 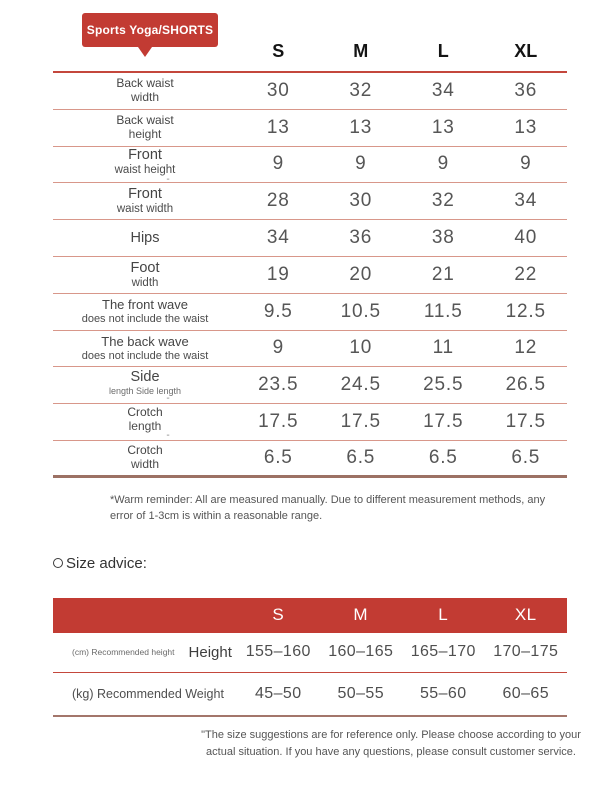 I want to click on row-label: The back wave does not include the waist, so click(x=145, y=348).